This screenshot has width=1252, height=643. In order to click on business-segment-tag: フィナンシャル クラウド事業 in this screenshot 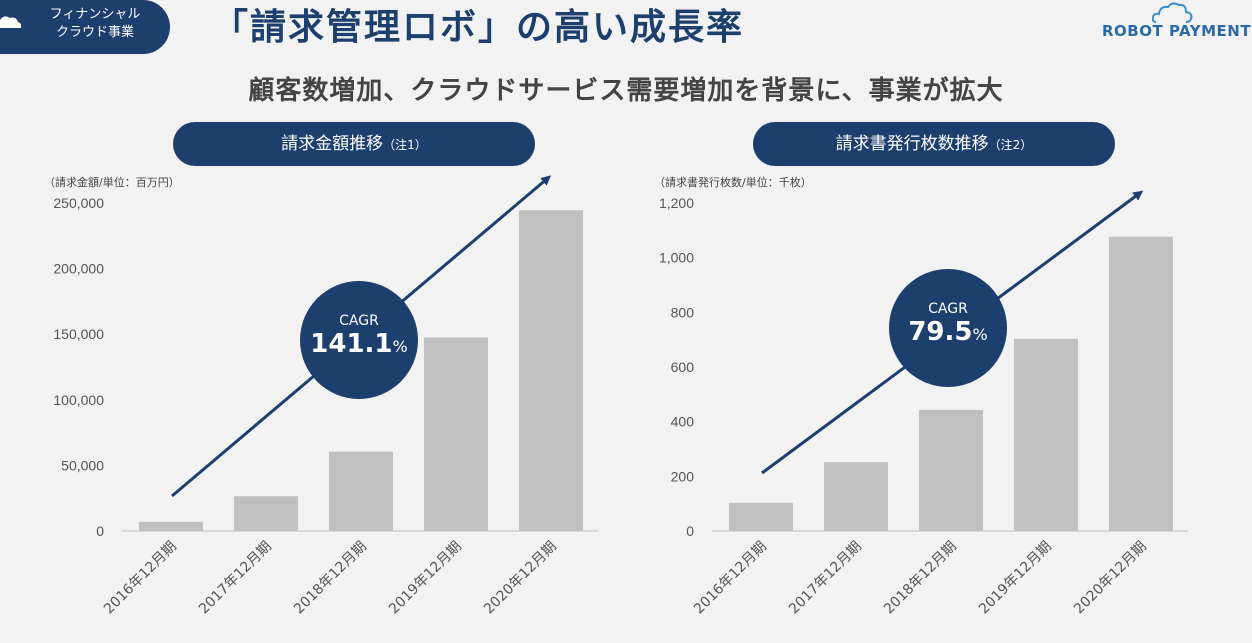, I will do `click(85, 27)`.